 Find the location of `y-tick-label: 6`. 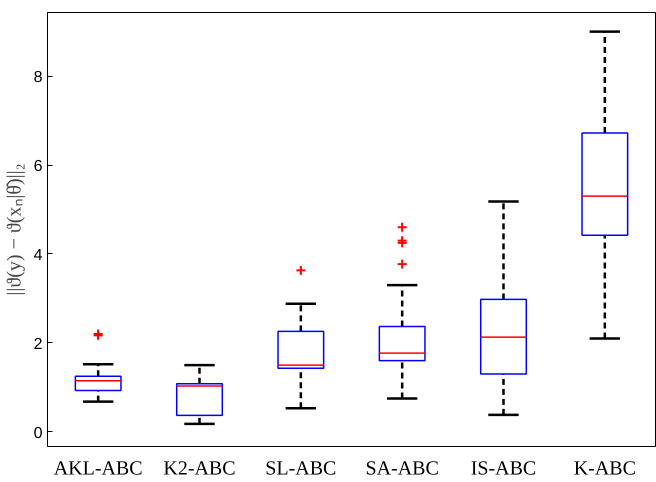

y-tick-label: 6 is located at coordinates (38, 167).